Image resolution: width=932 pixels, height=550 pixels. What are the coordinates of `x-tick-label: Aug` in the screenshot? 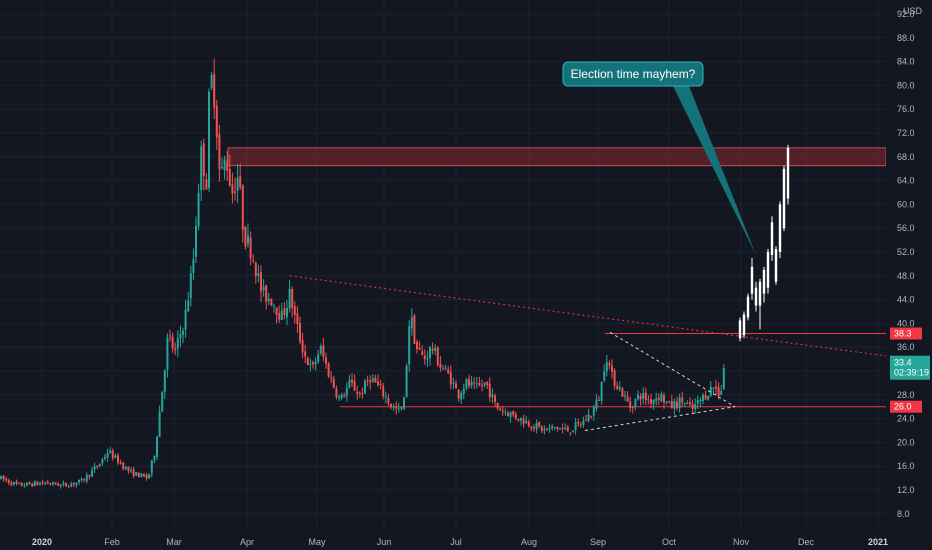 It's located at (529, 542).